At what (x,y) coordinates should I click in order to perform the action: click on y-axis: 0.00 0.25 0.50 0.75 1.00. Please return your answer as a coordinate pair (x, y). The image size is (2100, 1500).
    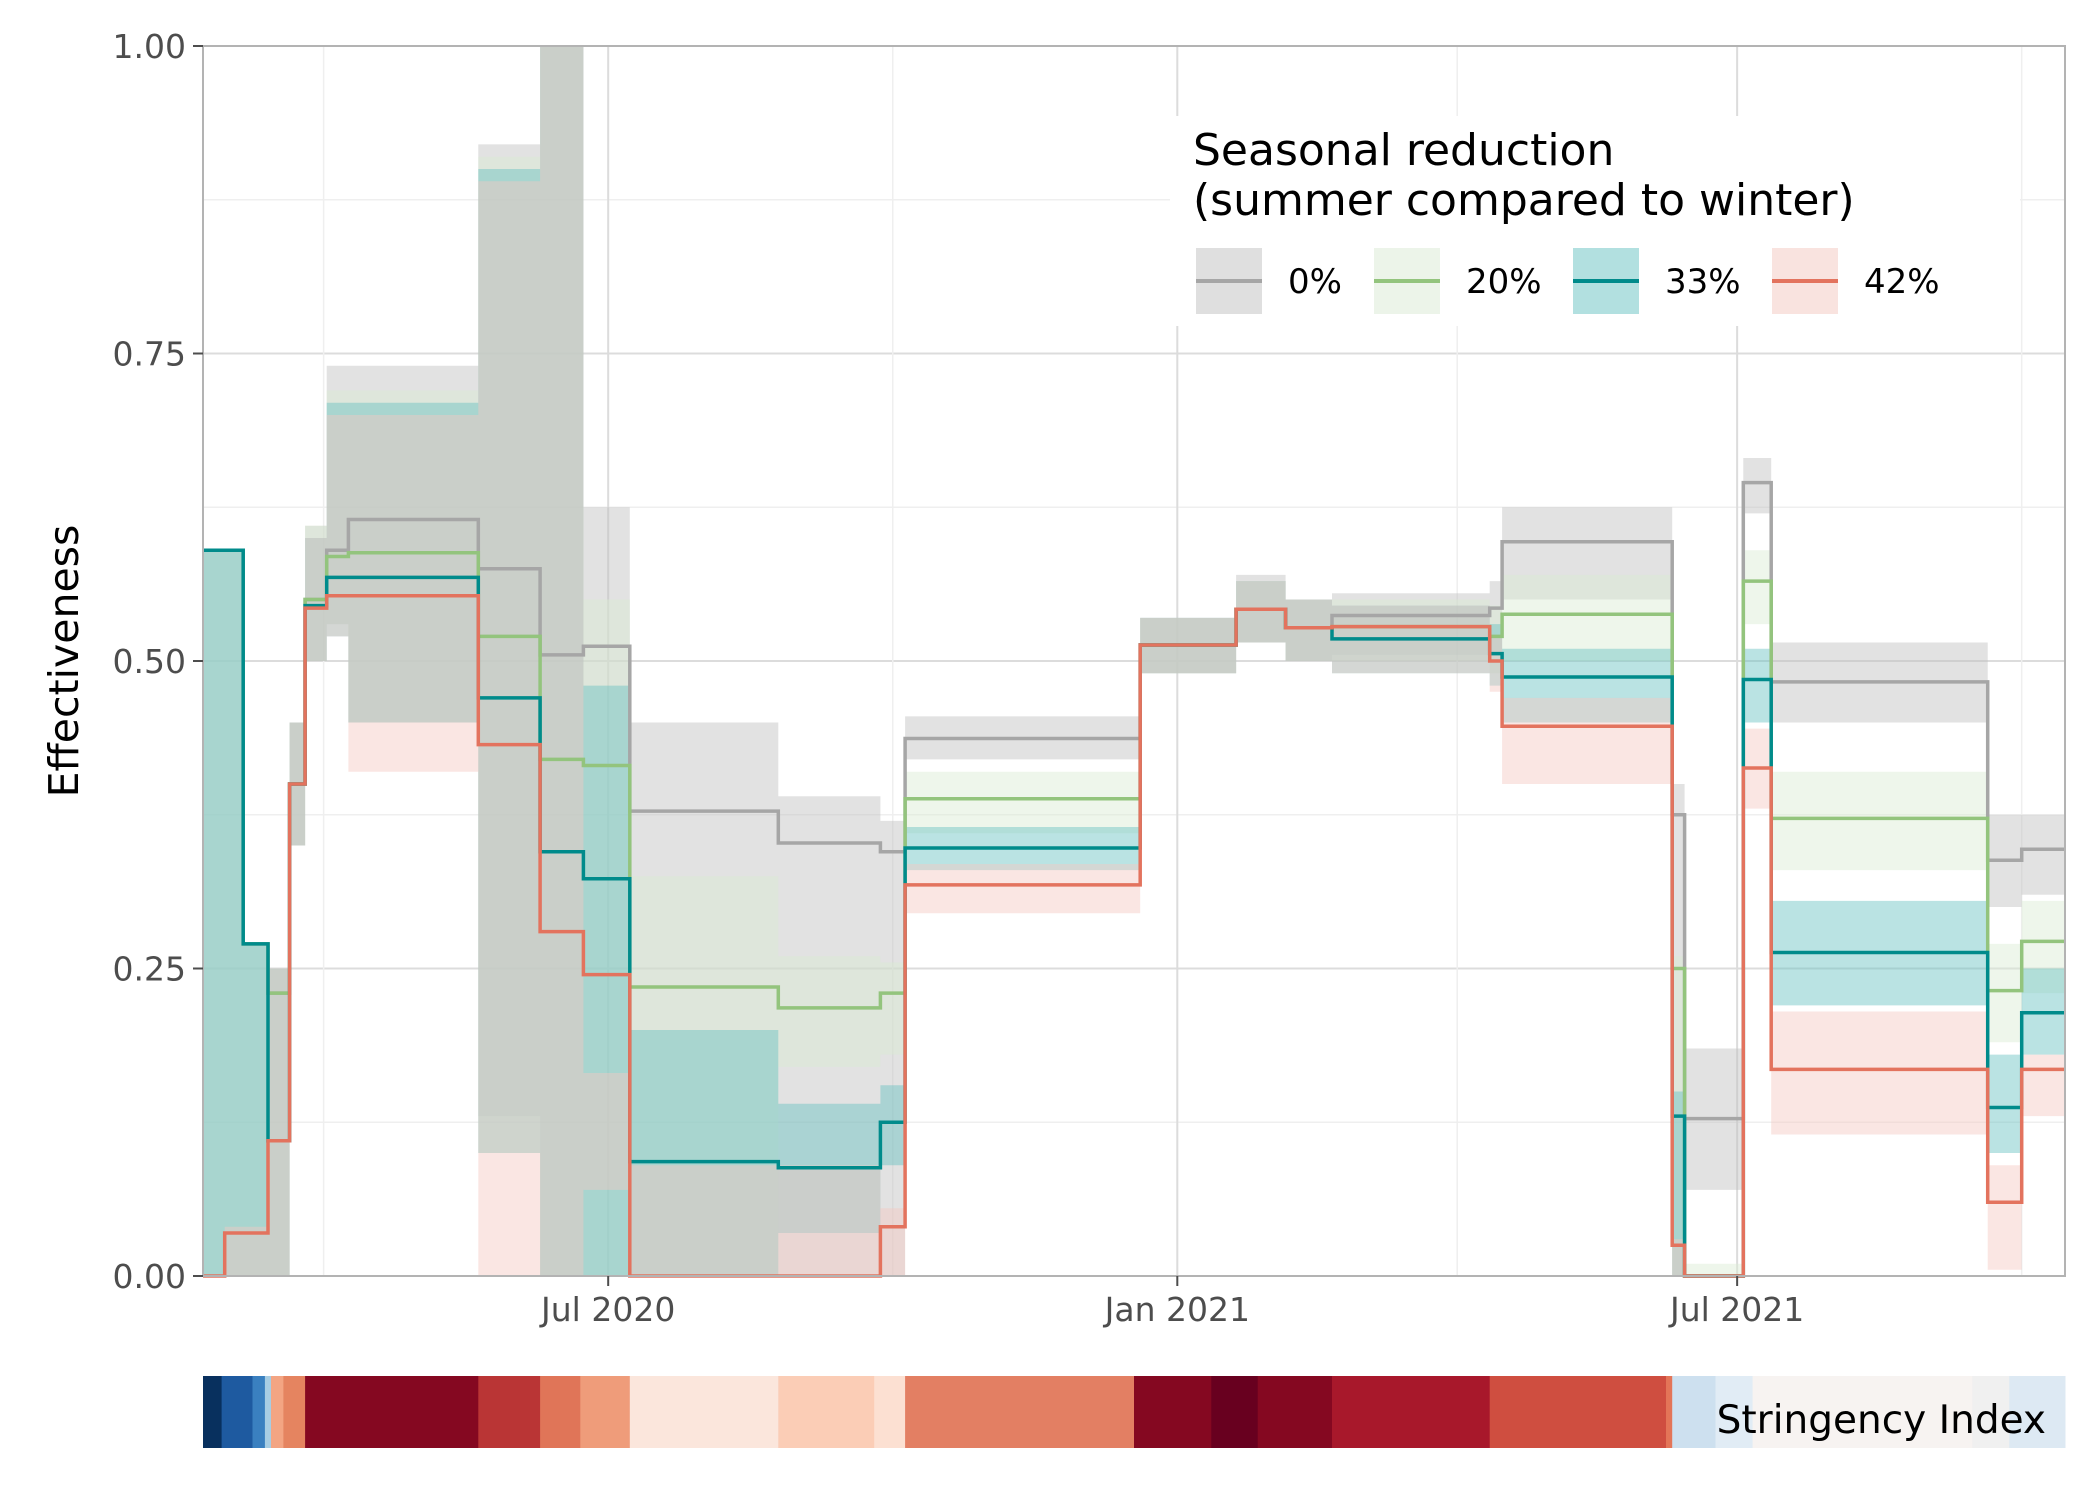
    Looking at the image, I should click on (158, 661).